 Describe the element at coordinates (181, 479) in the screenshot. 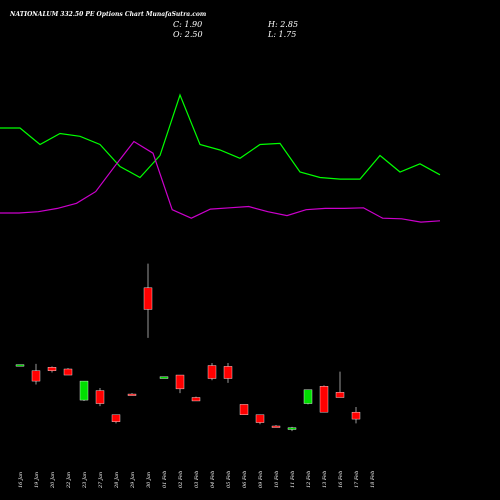

I see `x-tick-label: 02 Feb` at that location.